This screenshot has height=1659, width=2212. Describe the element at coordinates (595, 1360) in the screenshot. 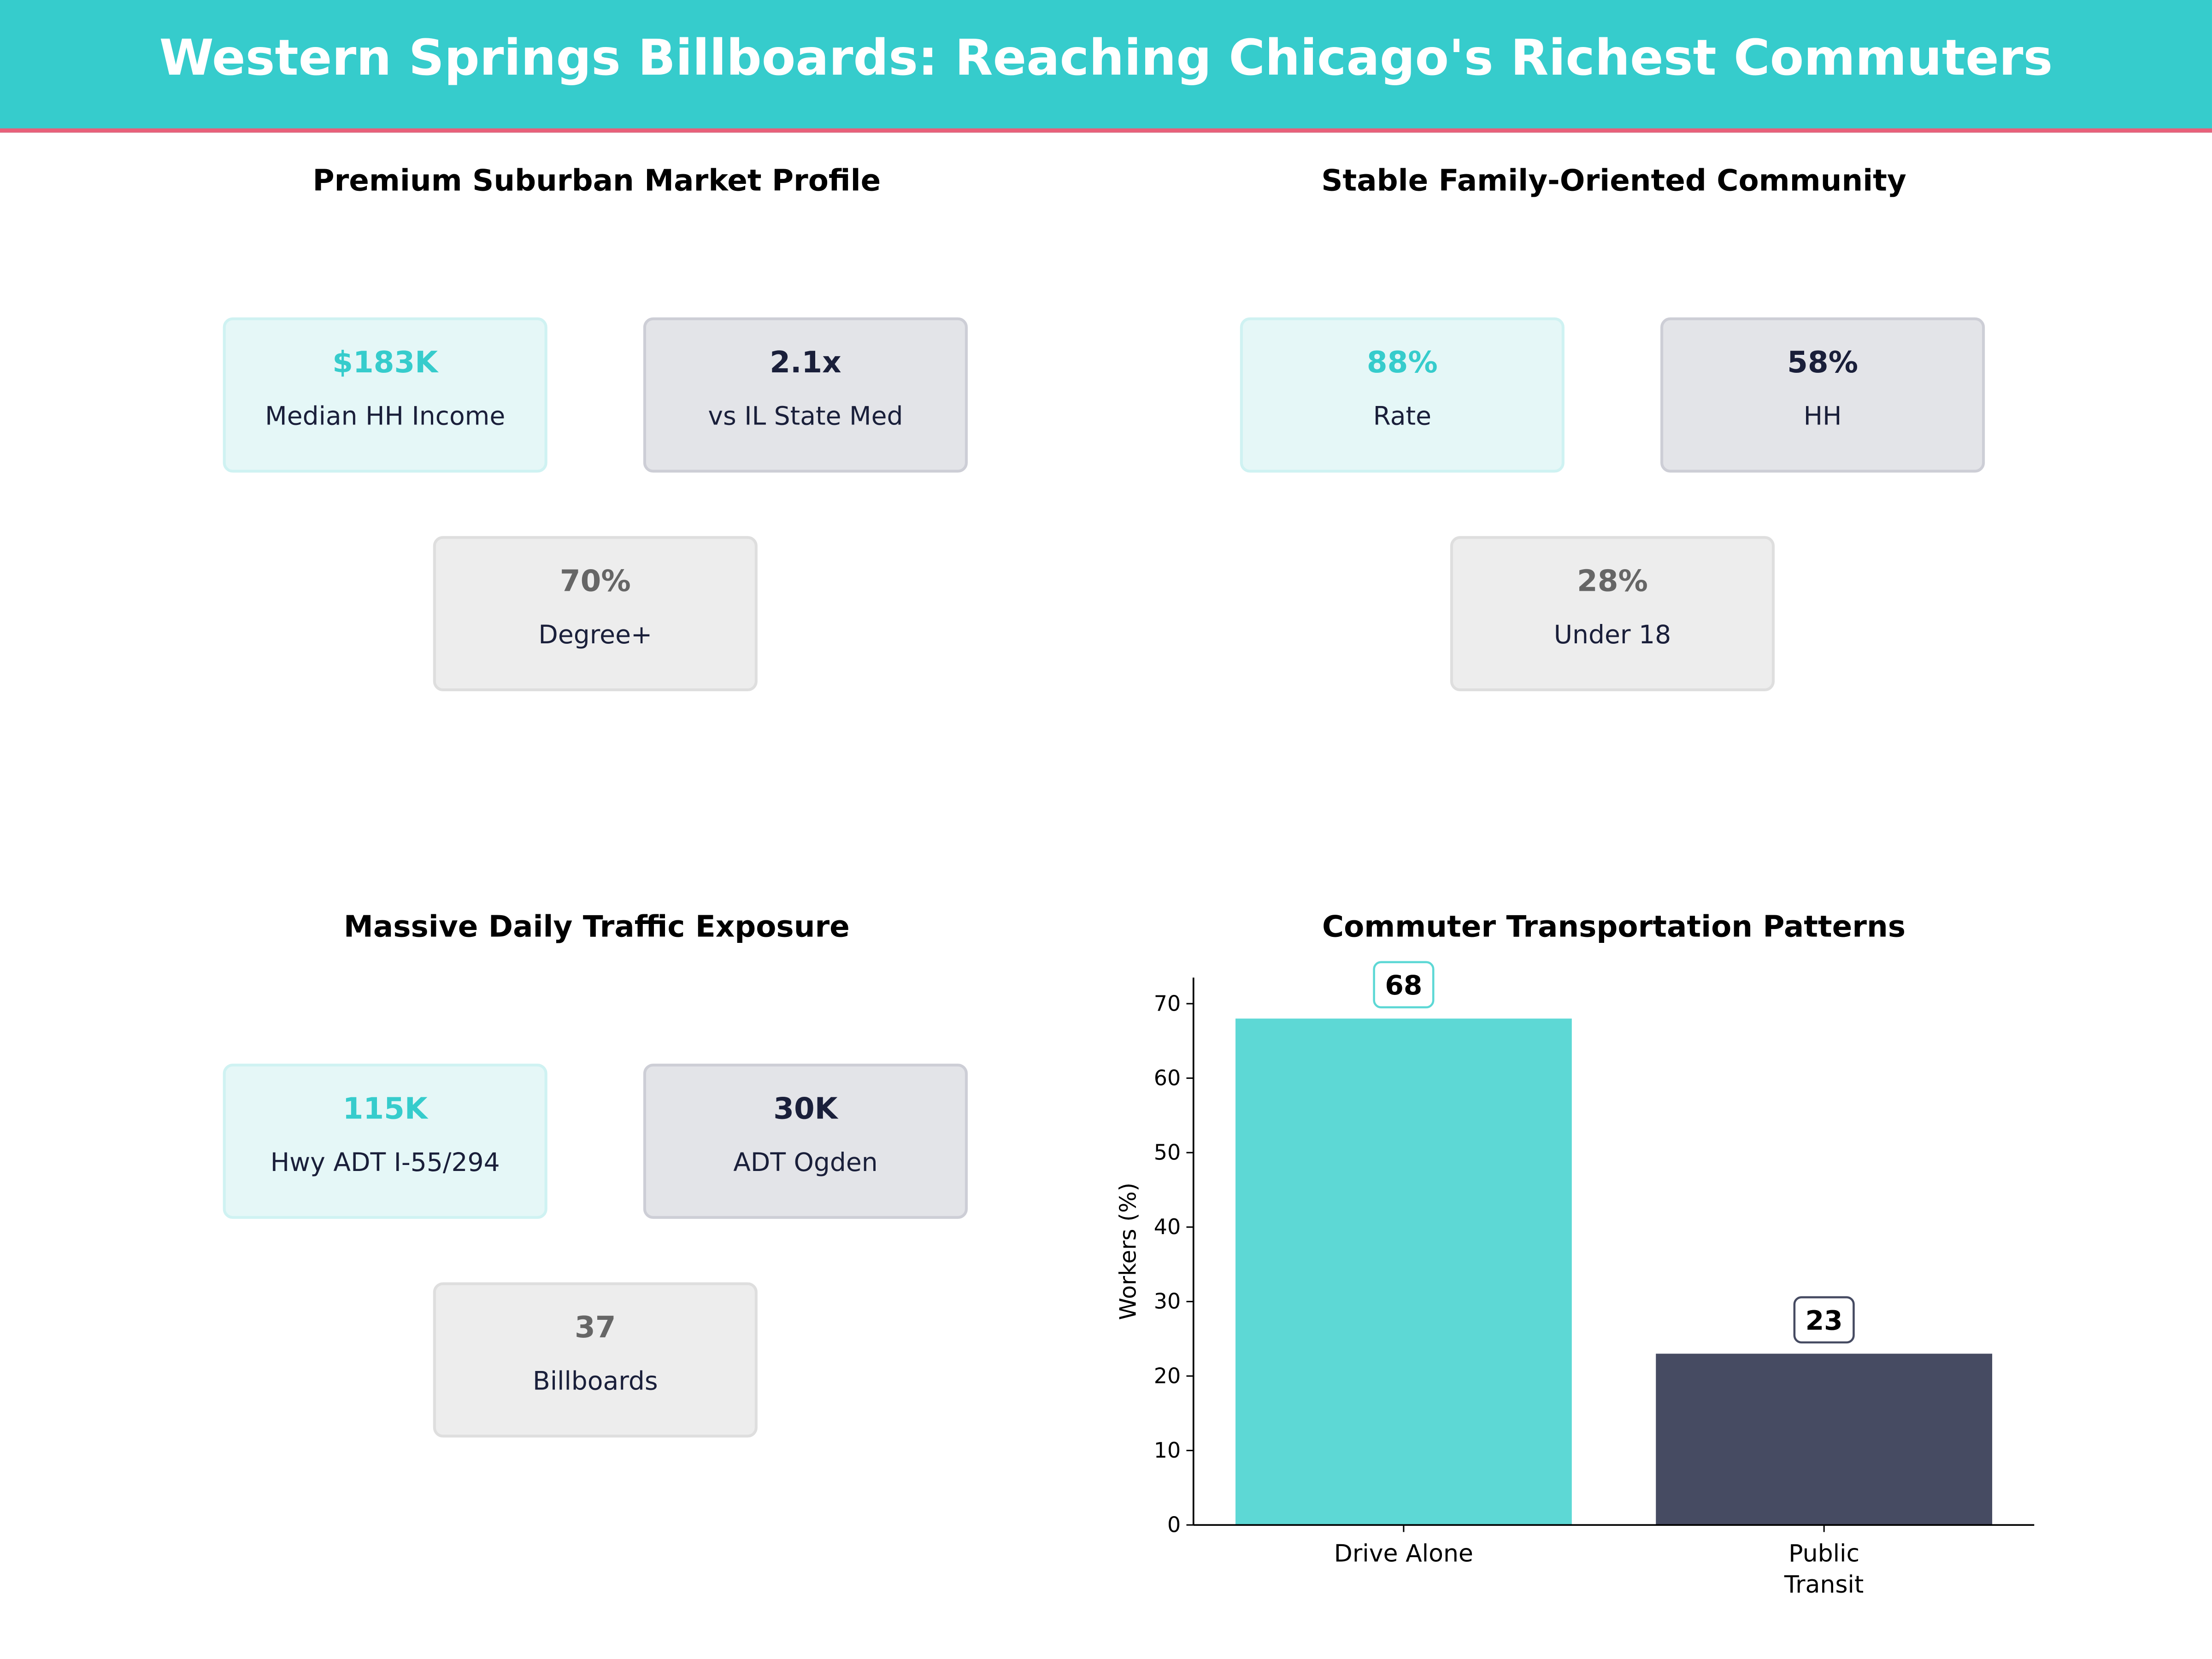

I see `stat-card-billboards: 37 Billboards` at that location.